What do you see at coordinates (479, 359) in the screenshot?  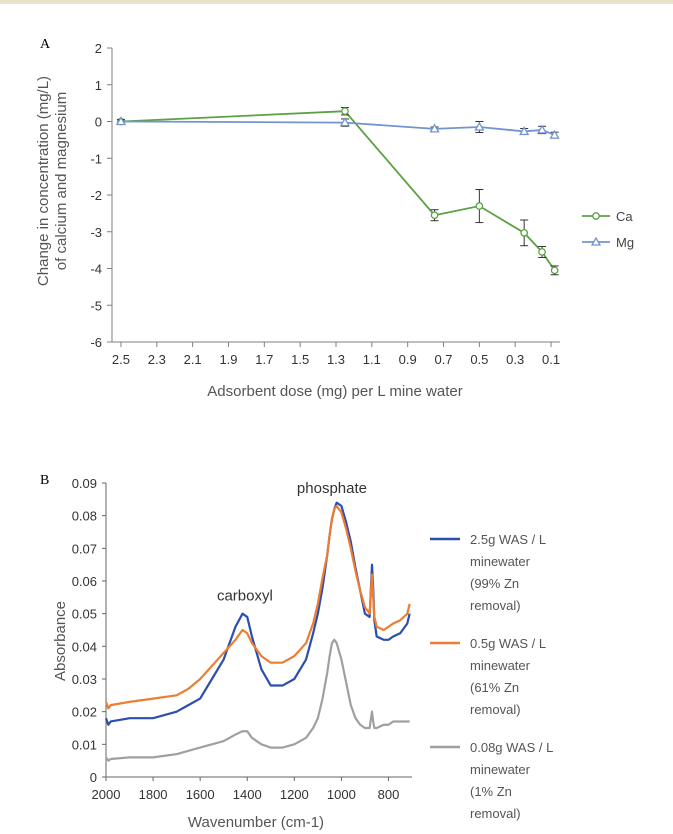 I see `panel-a-x-tick-label: 0.5` at bounding box center [479, 359].